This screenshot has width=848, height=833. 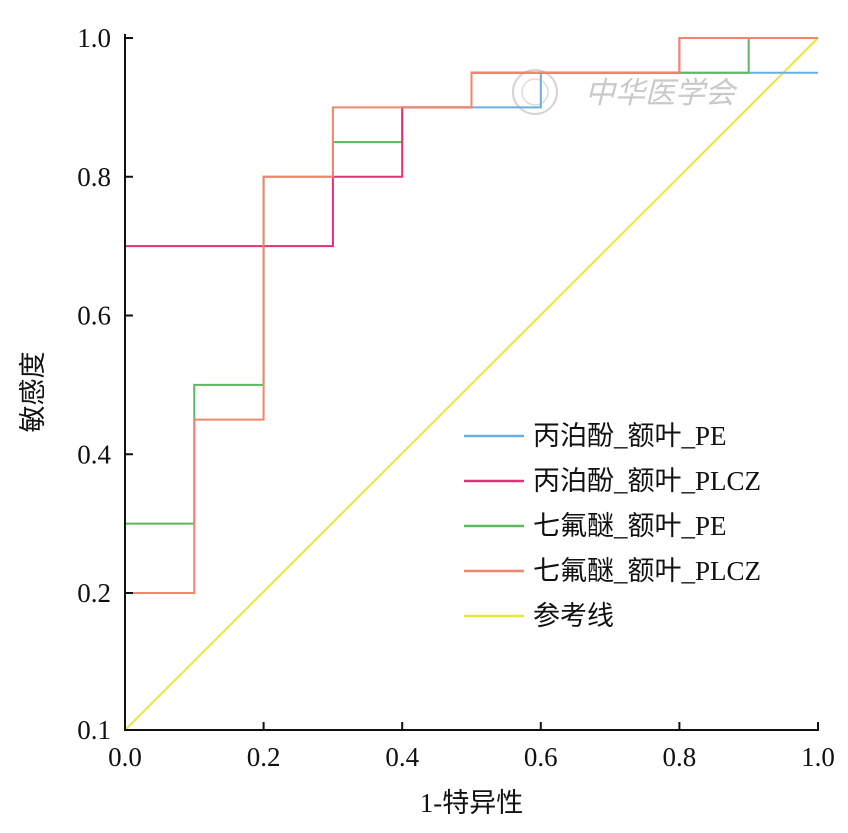 I want to click on x-tick-label: 1.0, so click(x=818, y=757).